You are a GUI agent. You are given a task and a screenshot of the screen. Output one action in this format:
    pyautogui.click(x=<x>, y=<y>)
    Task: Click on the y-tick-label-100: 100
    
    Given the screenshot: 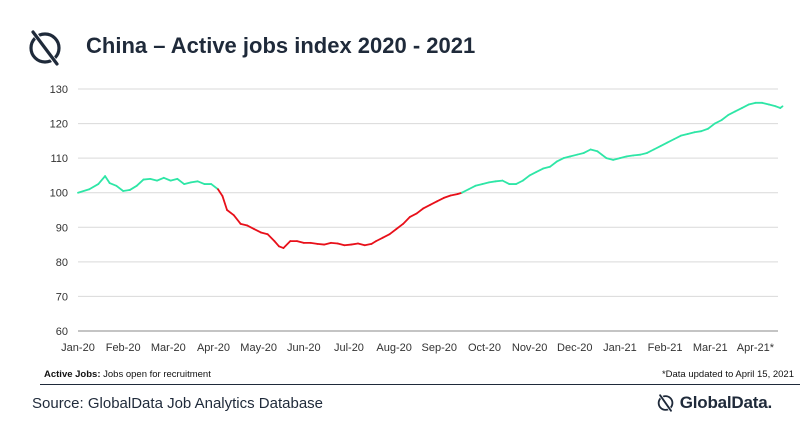 What is the action you would take?
    pyautogui.click(x=59, y=194)
    